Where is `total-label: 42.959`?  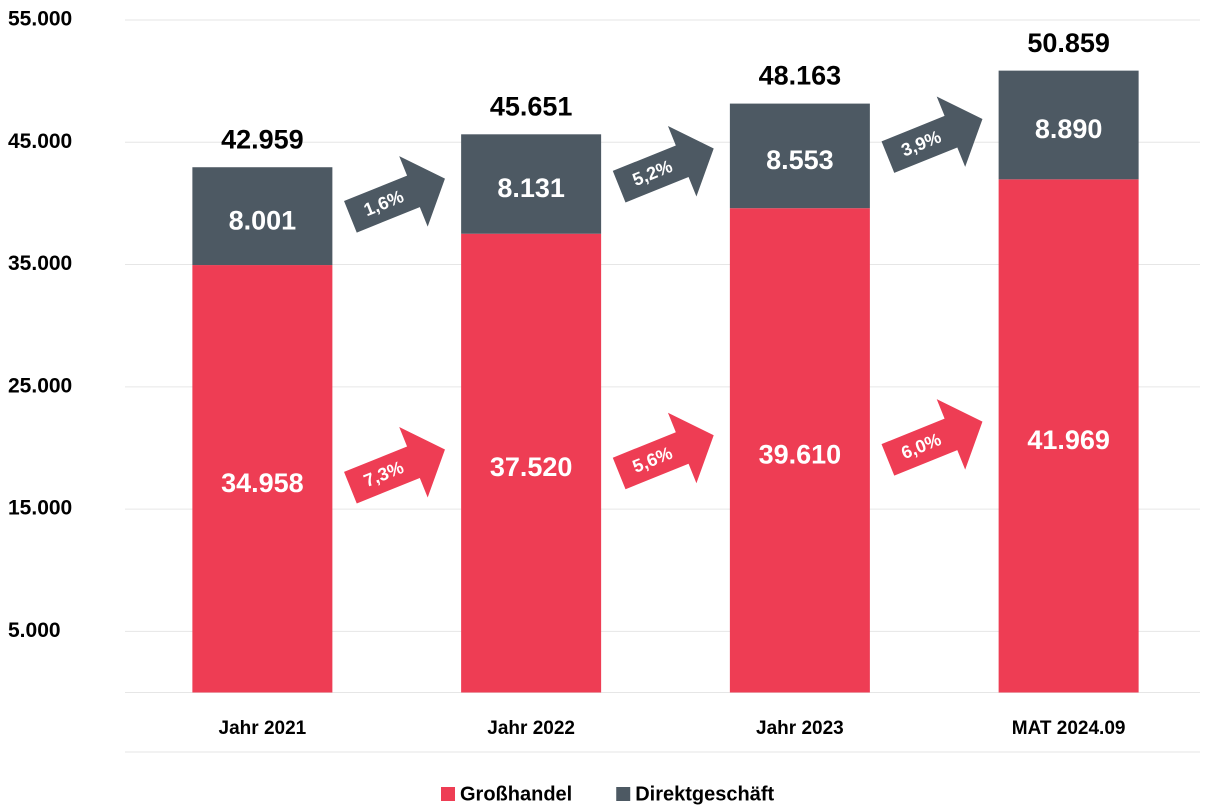 total-label: 42.959 is located at coordinates (262, 139).